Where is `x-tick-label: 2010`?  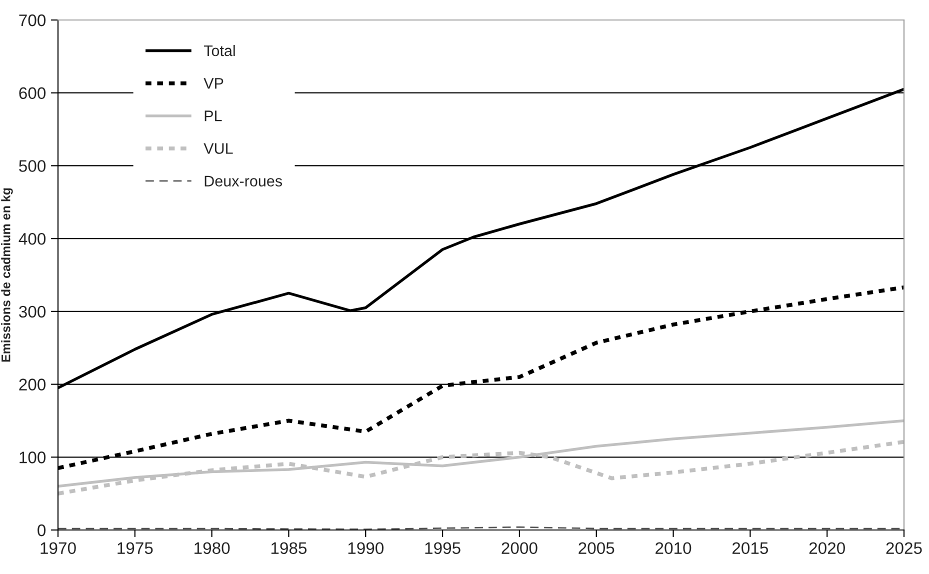
x-tick-label: 2010 is located at coordinates (674, 548).